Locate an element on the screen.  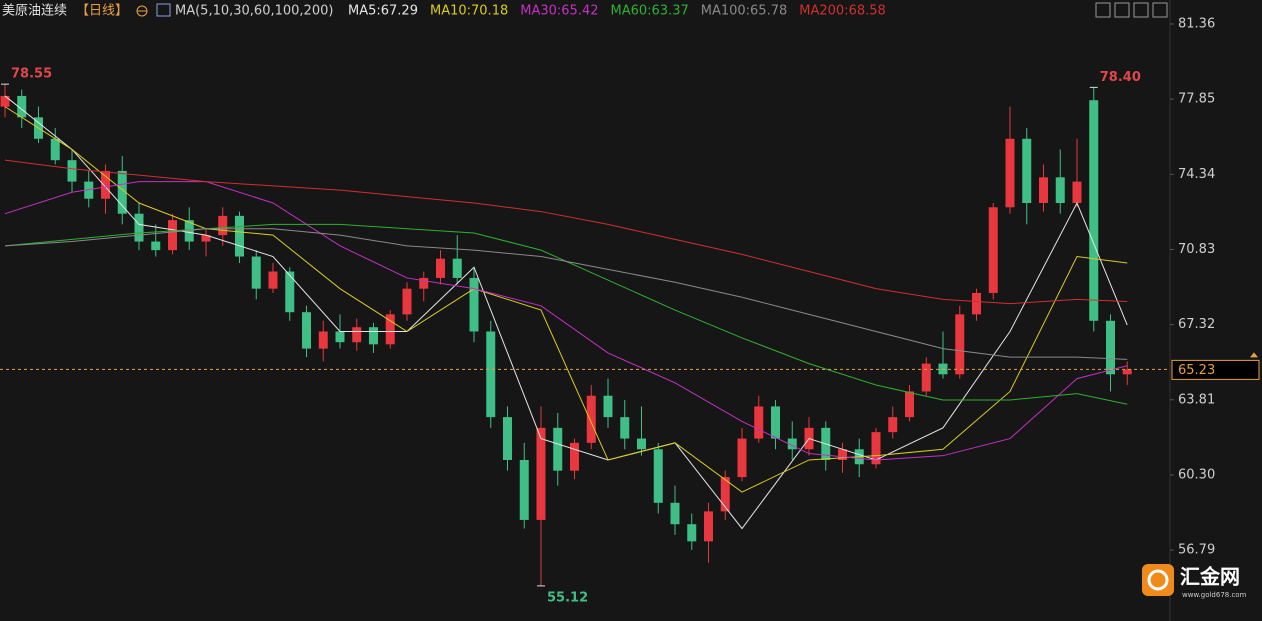
legend-entry: MA100:65.78 is located at coordinates (744, 11).